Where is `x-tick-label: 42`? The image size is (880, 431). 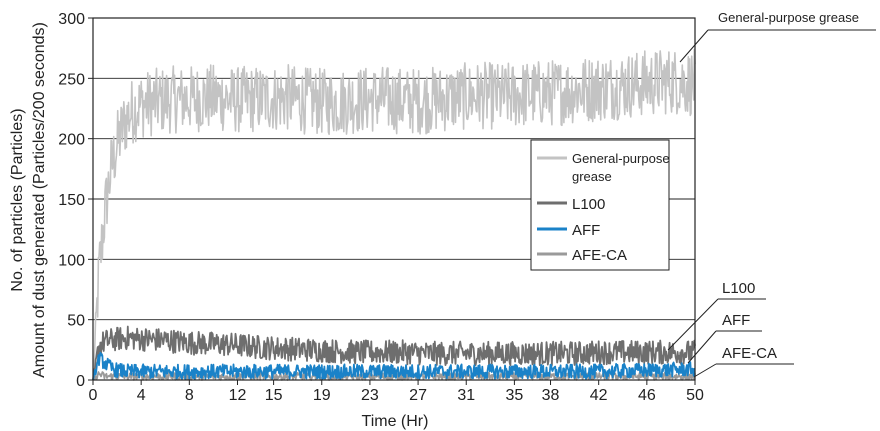 x-tick-label: 42 is located at coordinates (599, 395).